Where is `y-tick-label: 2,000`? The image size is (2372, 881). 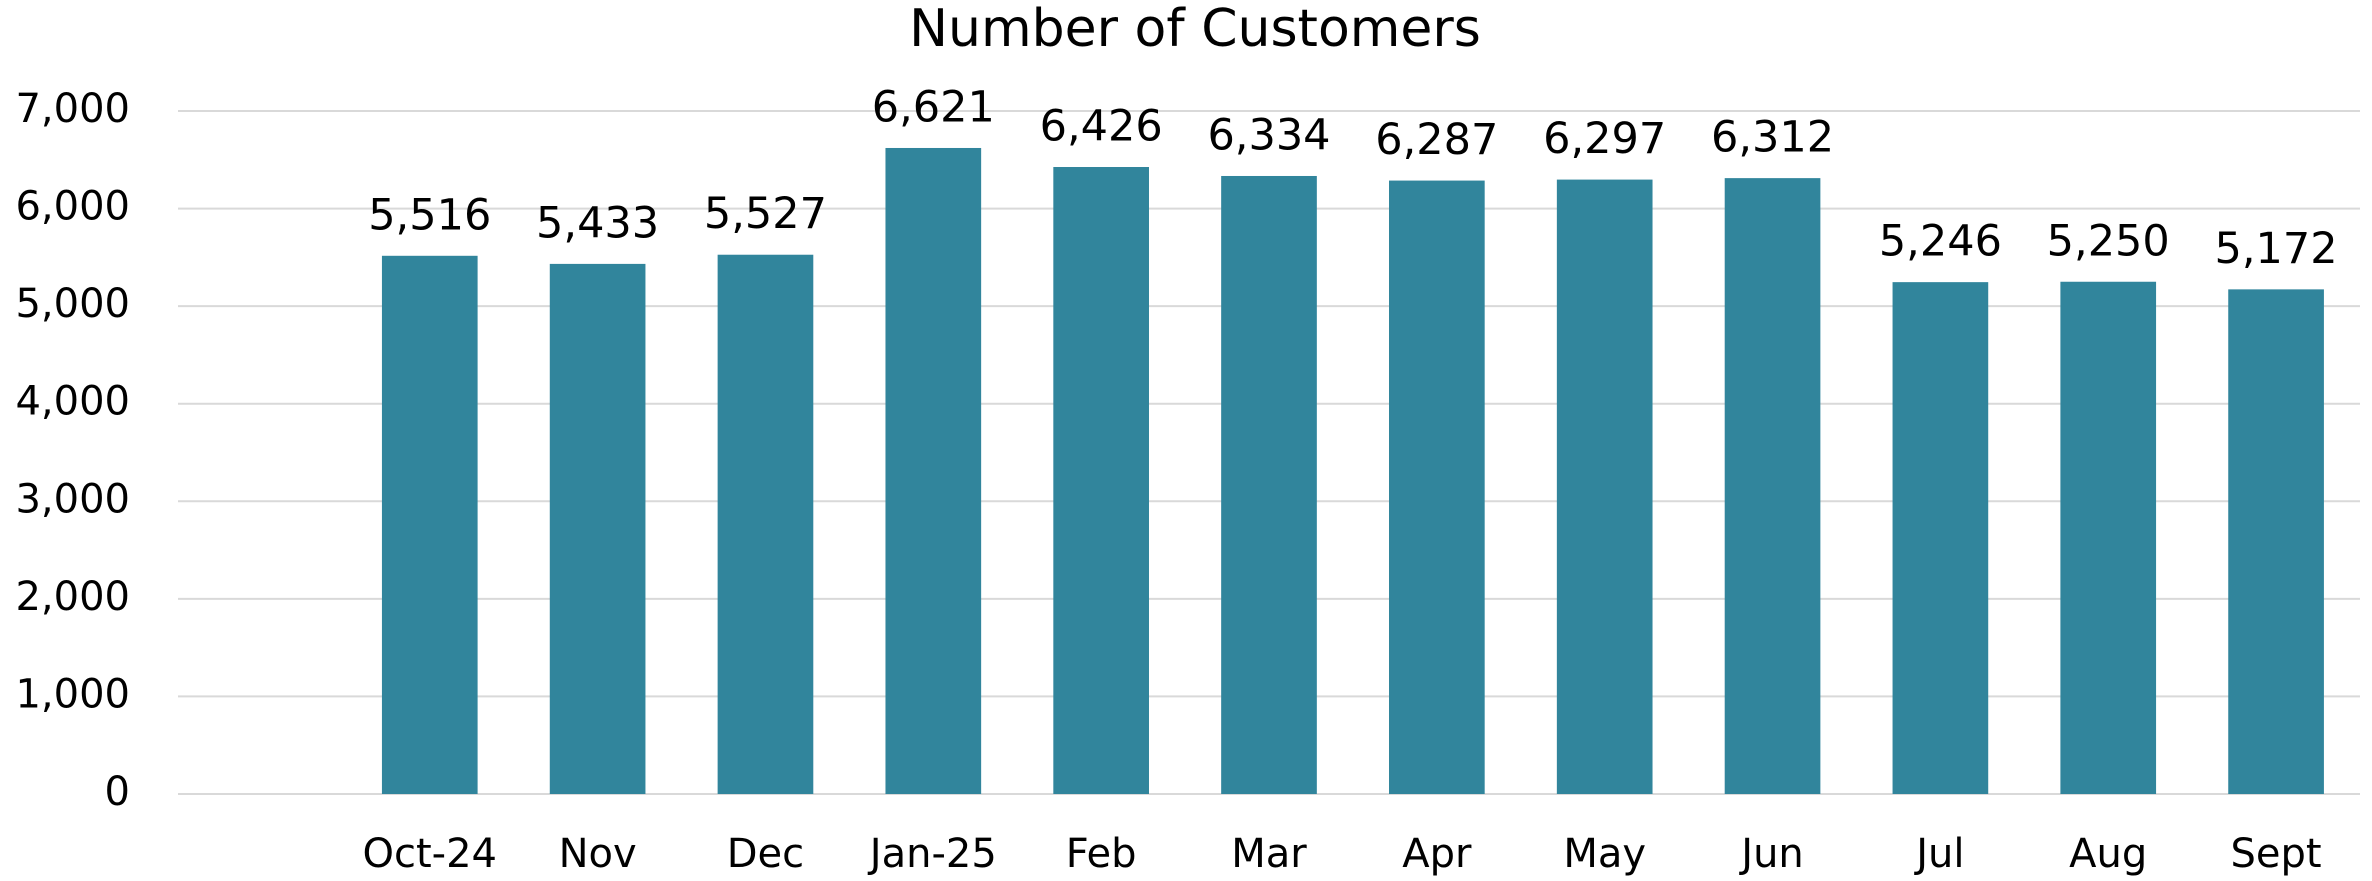 y-tick-label: 2,000 is located at coordinates (72, 597).